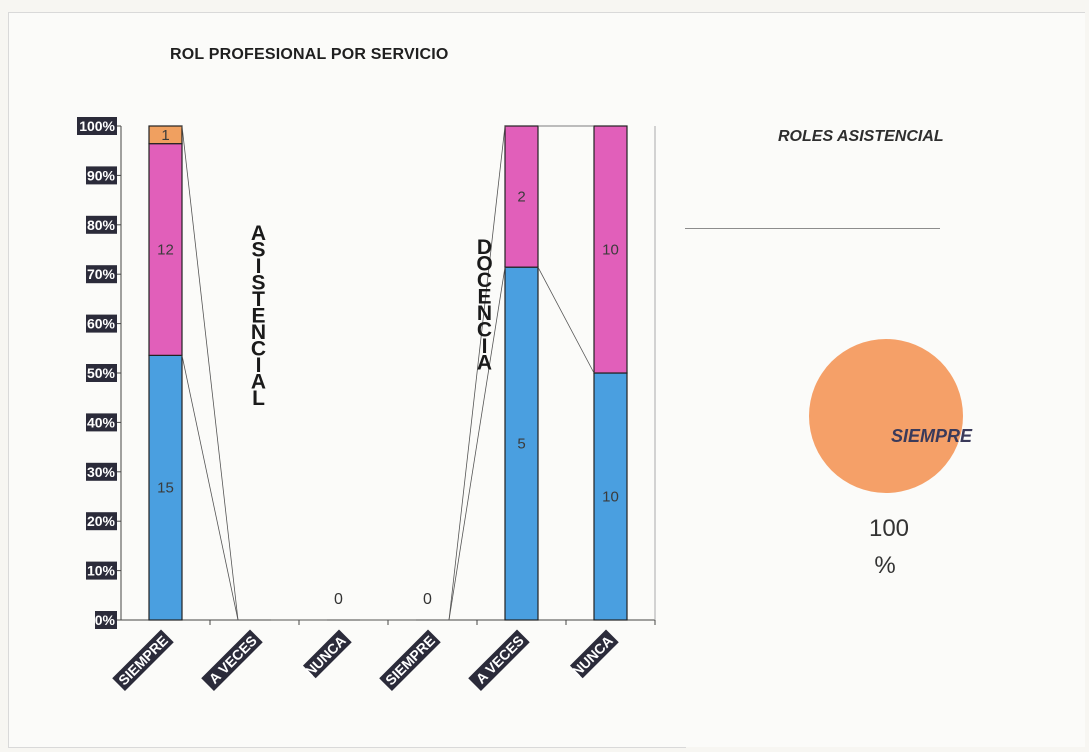  I want to click on bar-segment-value-label: 15, so click(165, 488).